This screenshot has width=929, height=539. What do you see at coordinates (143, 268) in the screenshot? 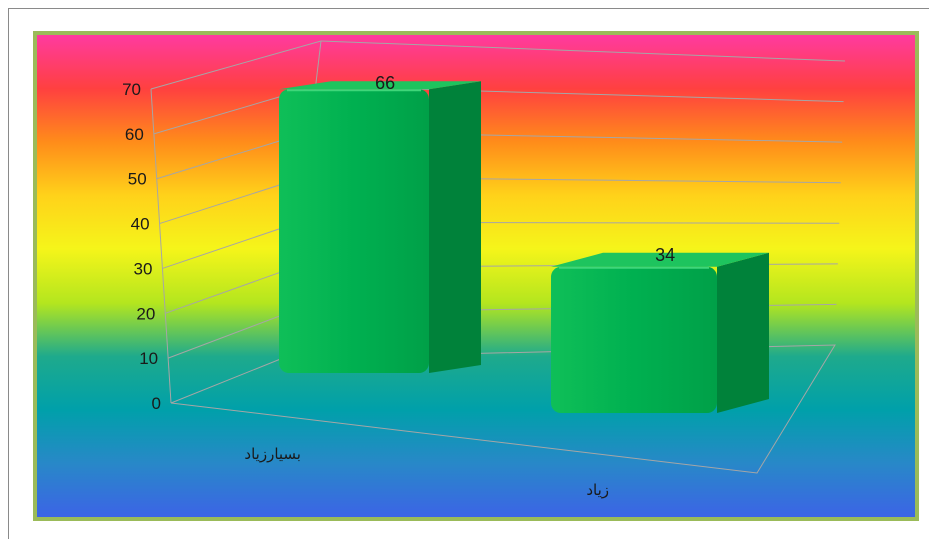
I see `y-tick-label: 30` at bounding box center [143, 268].